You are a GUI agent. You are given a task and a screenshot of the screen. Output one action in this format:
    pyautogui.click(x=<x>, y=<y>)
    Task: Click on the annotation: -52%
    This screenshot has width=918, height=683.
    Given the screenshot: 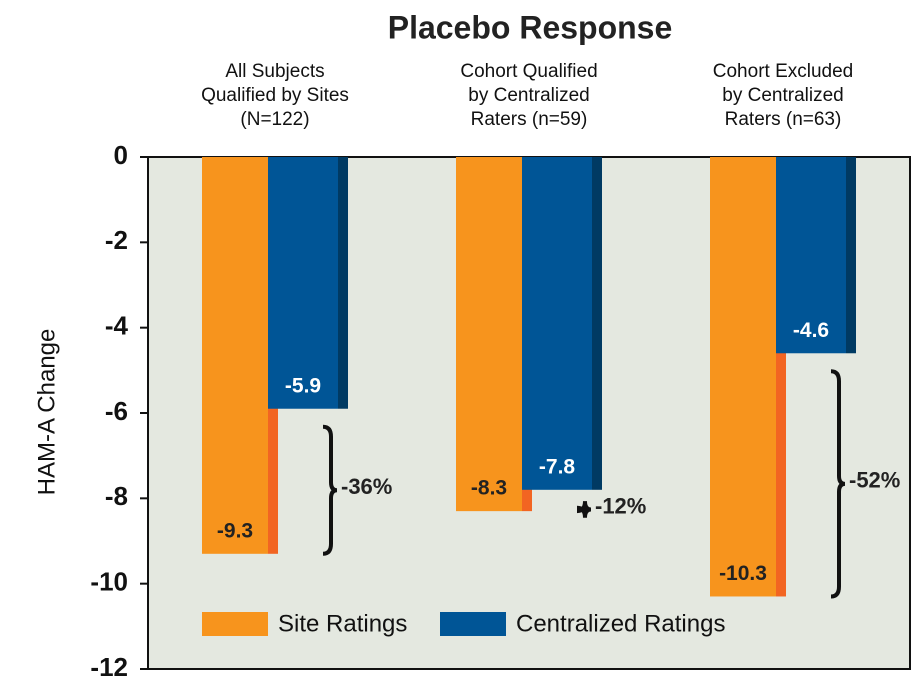 What is the action you would take?
    pyautogui.click(x=874, y=480)
    